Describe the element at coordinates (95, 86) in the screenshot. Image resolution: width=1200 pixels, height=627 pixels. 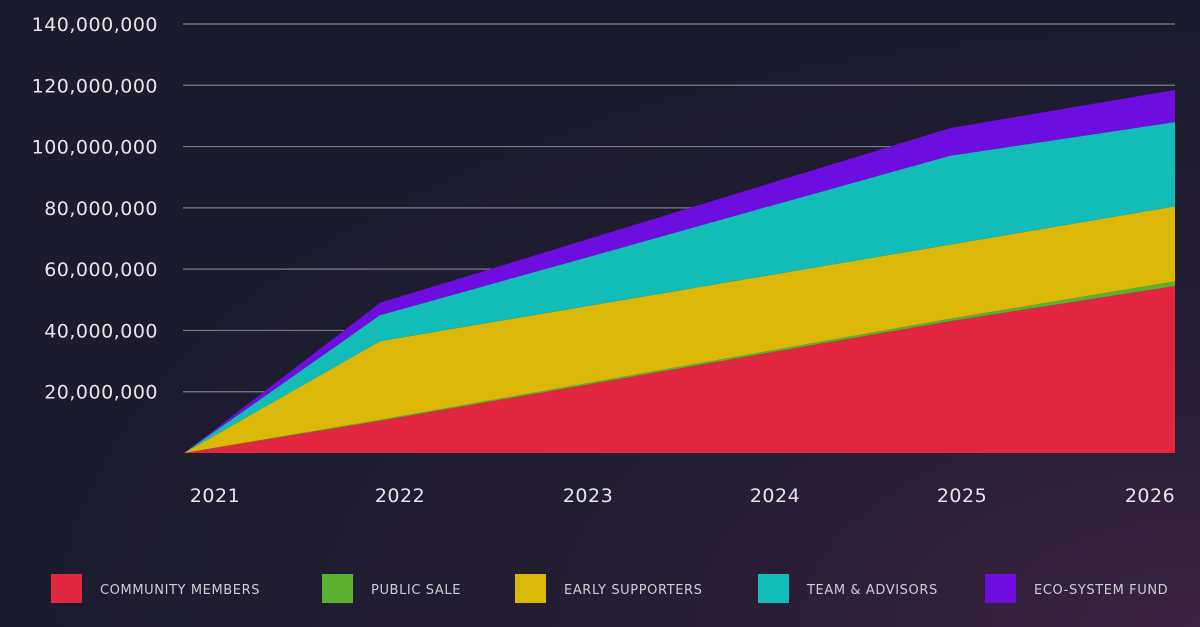
I see `y-tick-label: 120,000,000` at that location.